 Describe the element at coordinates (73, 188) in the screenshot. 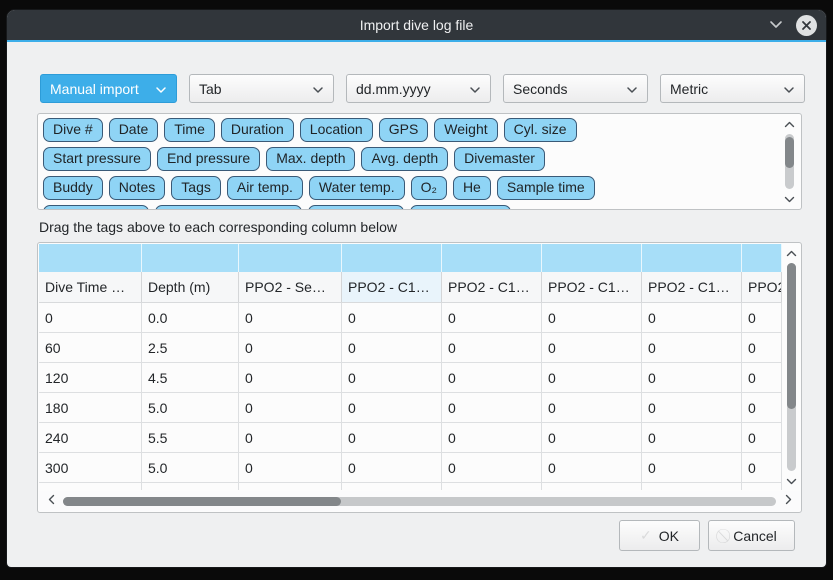

I see `tag-buddy: Buddy` at that location.